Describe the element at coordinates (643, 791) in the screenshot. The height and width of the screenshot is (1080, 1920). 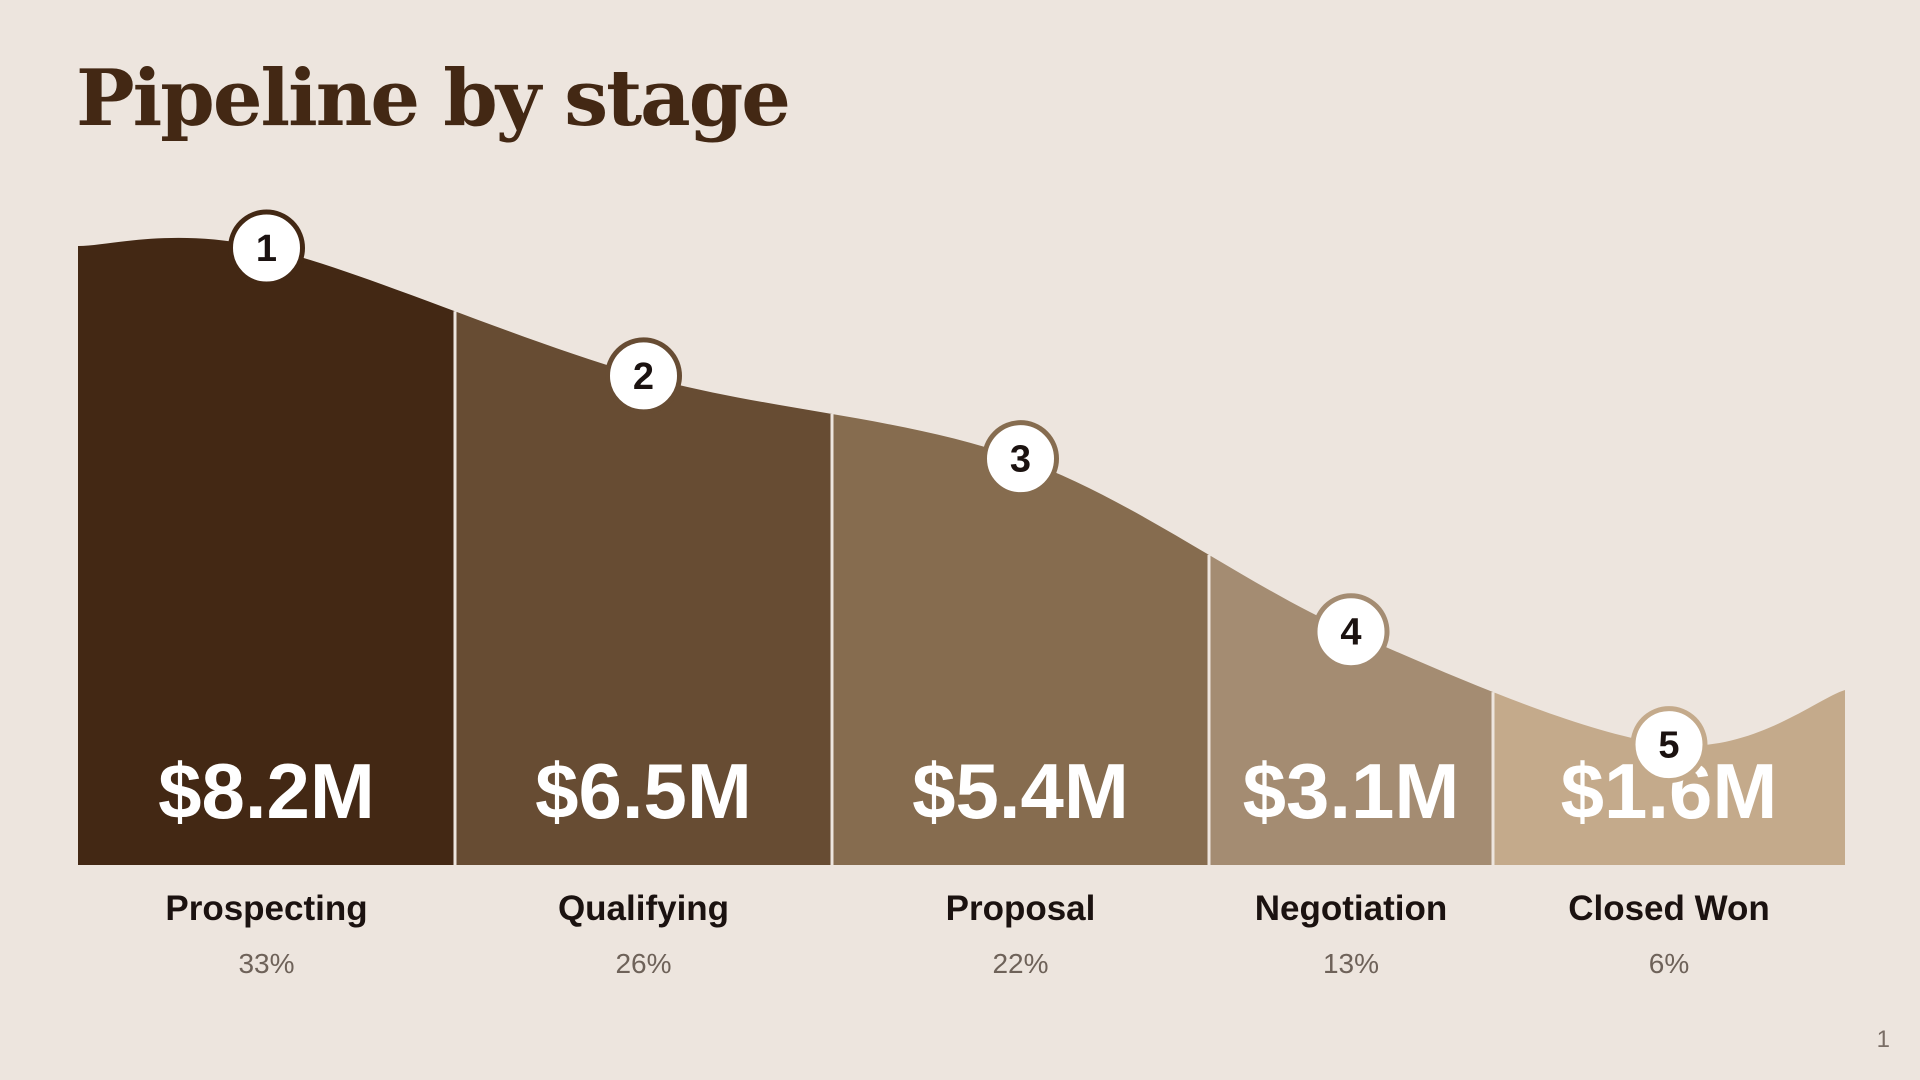
I see `stage-value-label: $6.5M` at that location.